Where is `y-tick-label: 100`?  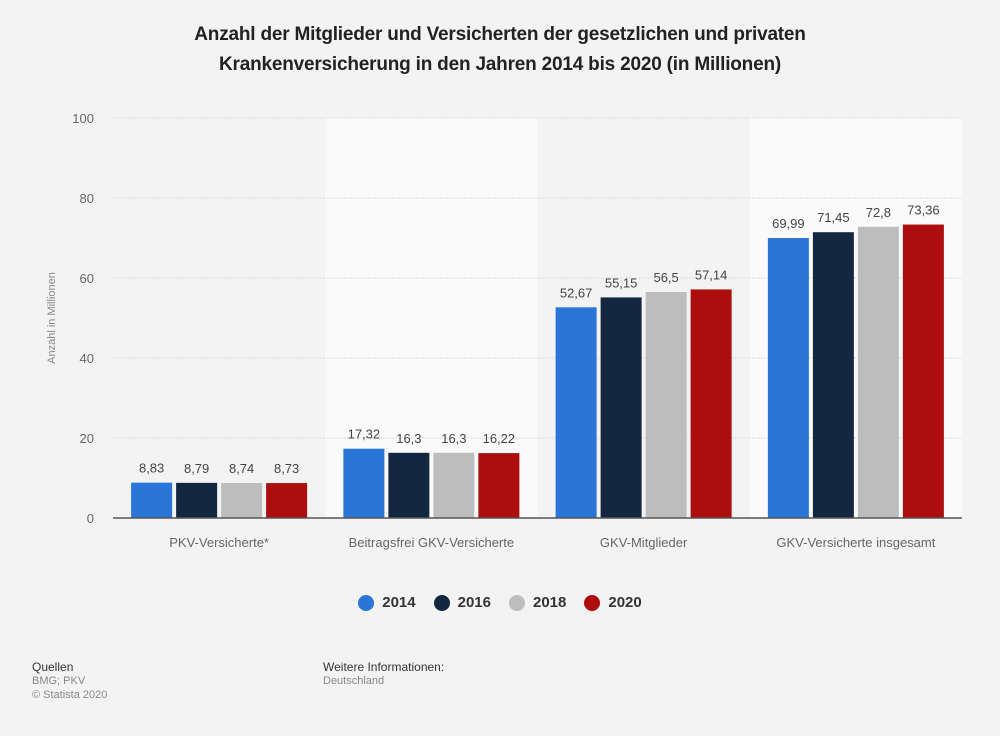 y-tick-label: 100 is located at coordinates (83, 118).